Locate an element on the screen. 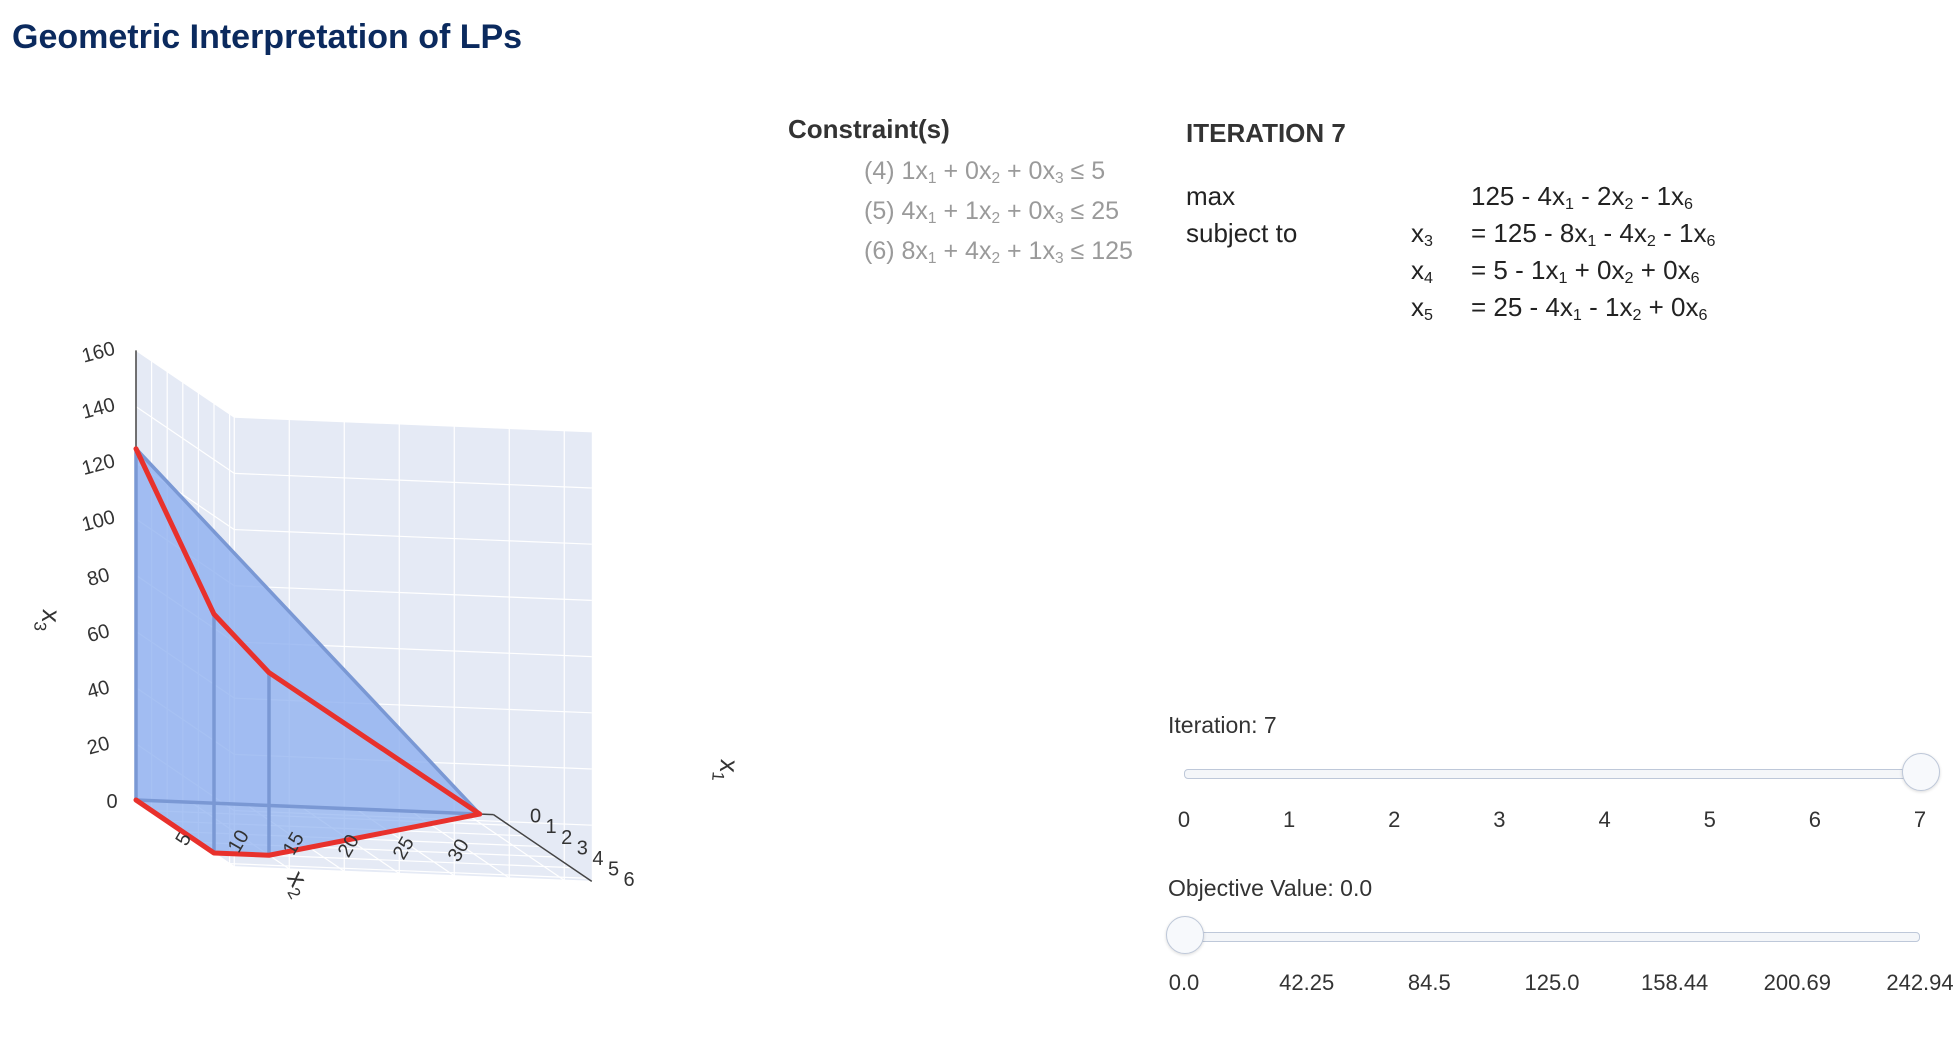 This screenshot has height=1038, width=1958. constraint-row: (4) 1x1 + 0x2 + 0x3 ≤ 5 is located at coordinates (985, 172).